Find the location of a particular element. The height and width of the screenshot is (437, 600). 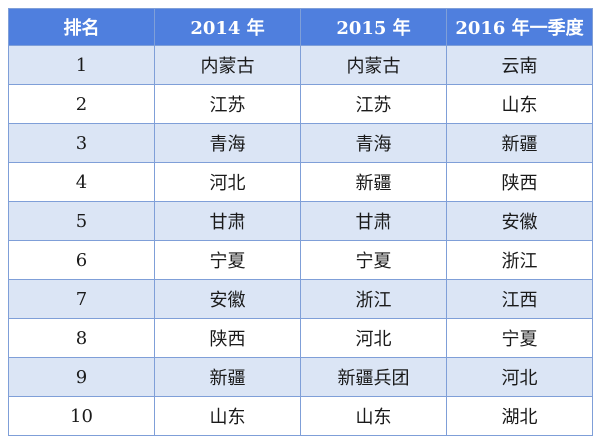

table-row: 1 内蒙古 内蒙古 云南 is located at coordinates (300, 65).